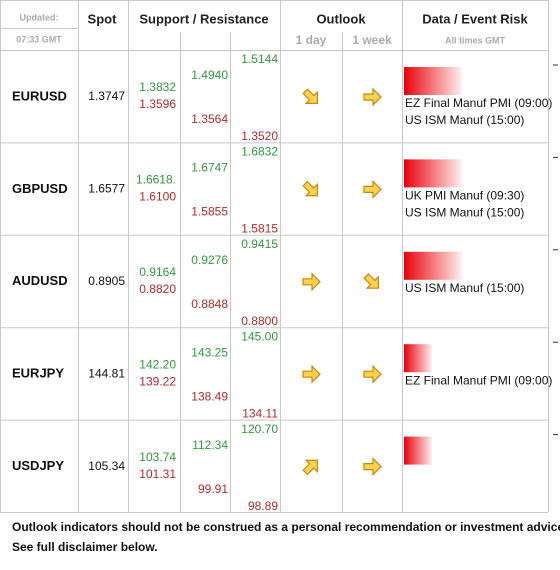 The image size is (560, 570). What do you see at coordinates (203, 18) in the screenshot?
I see `levels-header: Support / Resistance` at bounding box center [203, 18].